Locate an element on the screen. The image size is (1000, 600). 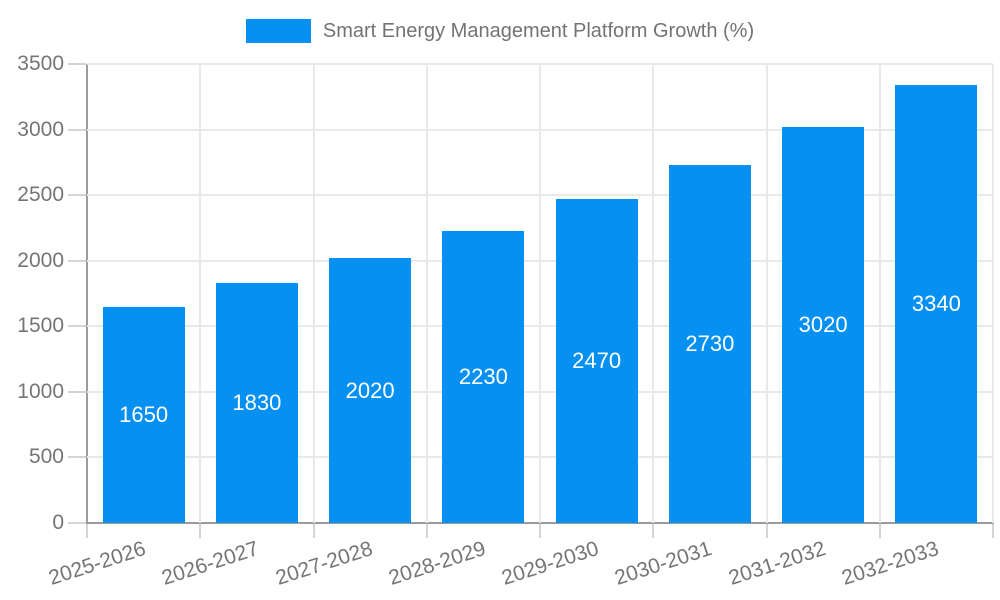
bar-value-label: 1830 is located at coordinates (257, 402).